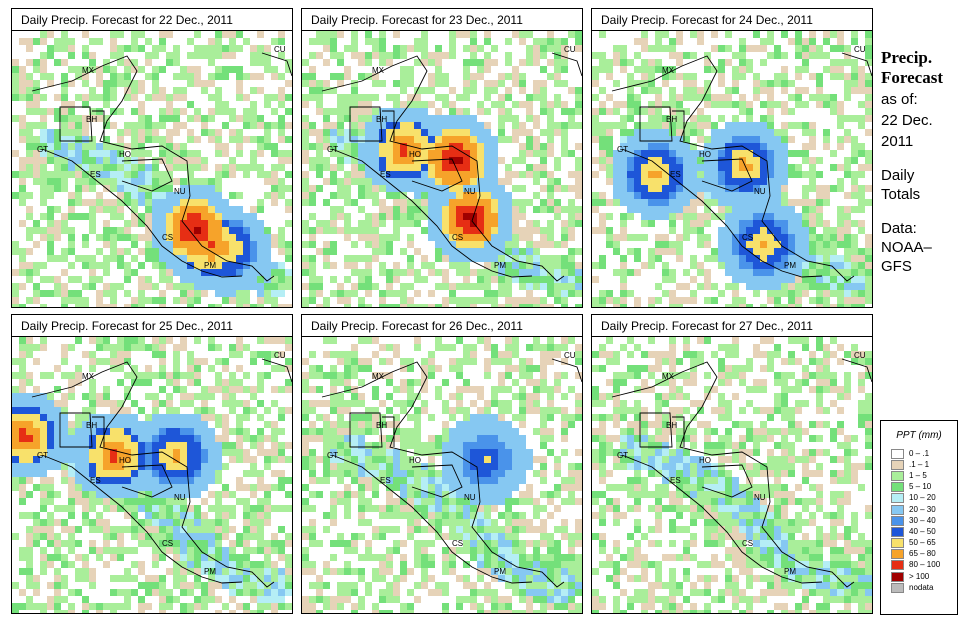 This screenshot has height=633, width=967. Describe the element at coordinates (442, 325) in the screenshot. I see `panel-title: Daily Precip. Forecast for 26 Dec., 2011` at that location.